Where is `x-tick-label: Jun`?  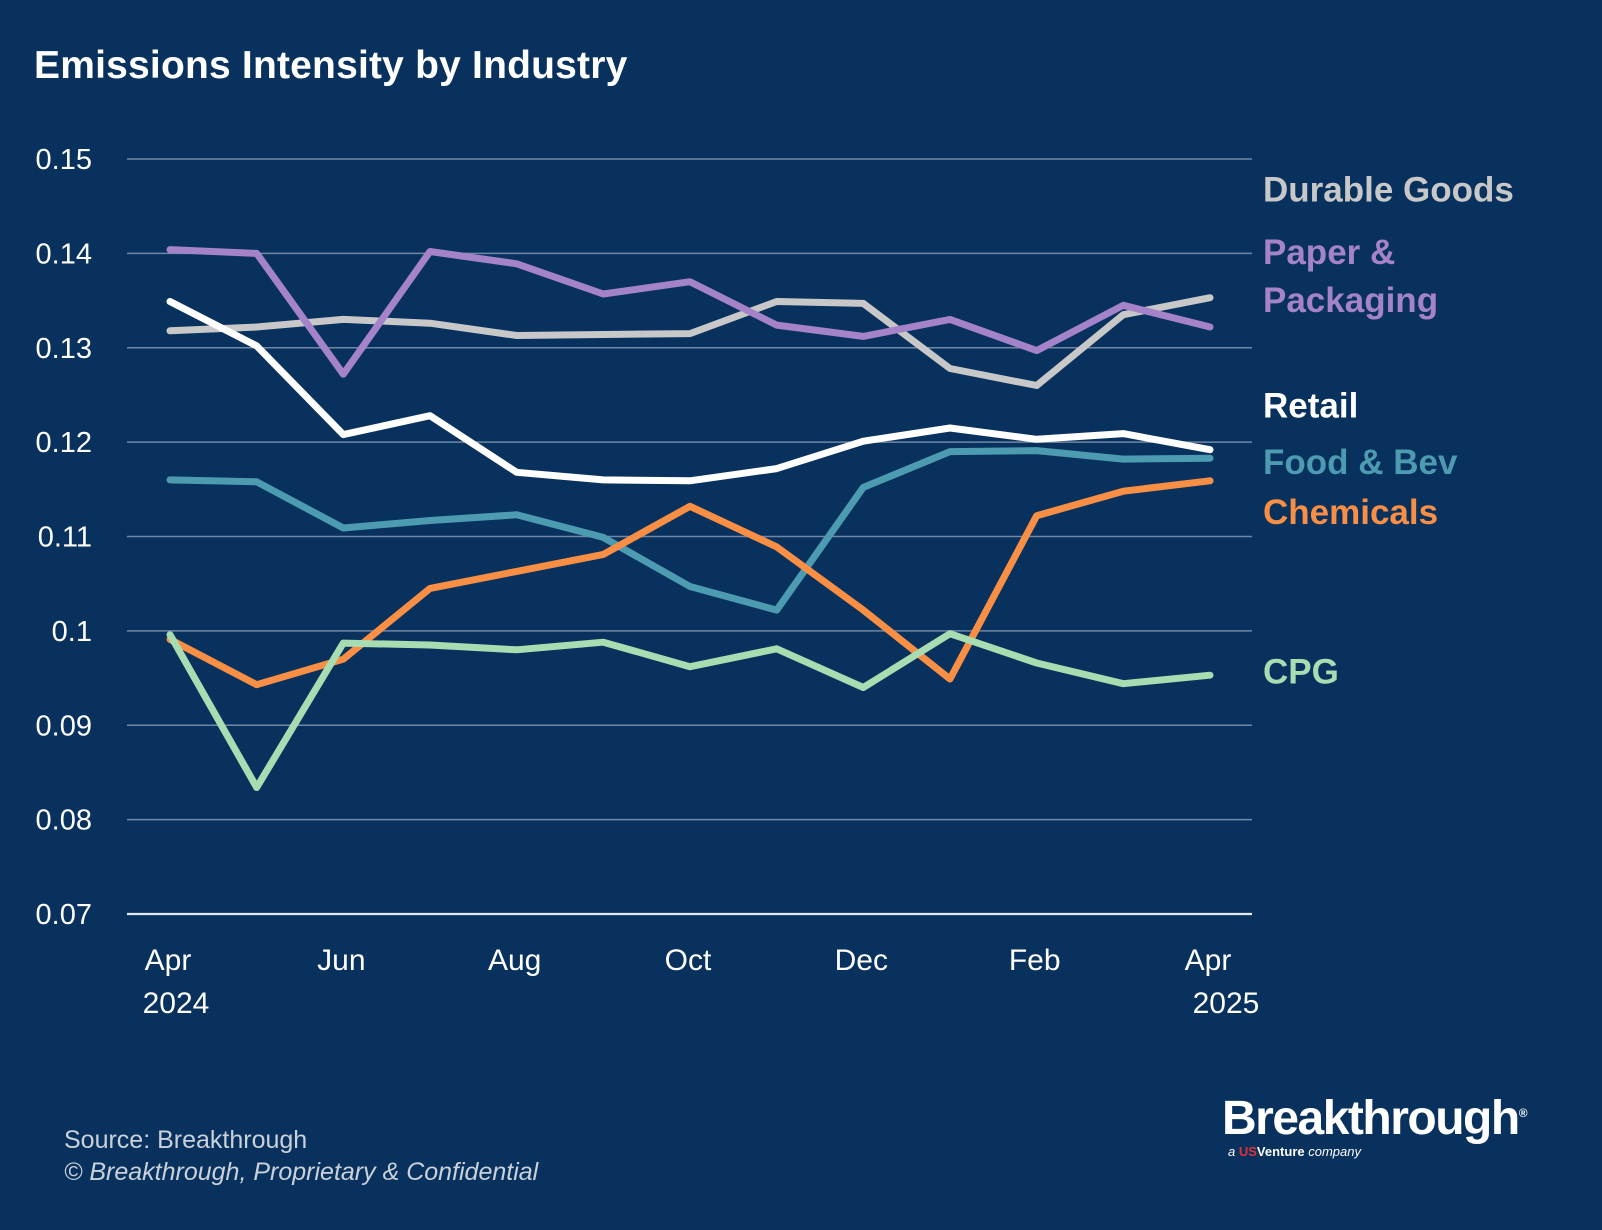
x-tick-label: Jun is located at coordinates (341, 960).